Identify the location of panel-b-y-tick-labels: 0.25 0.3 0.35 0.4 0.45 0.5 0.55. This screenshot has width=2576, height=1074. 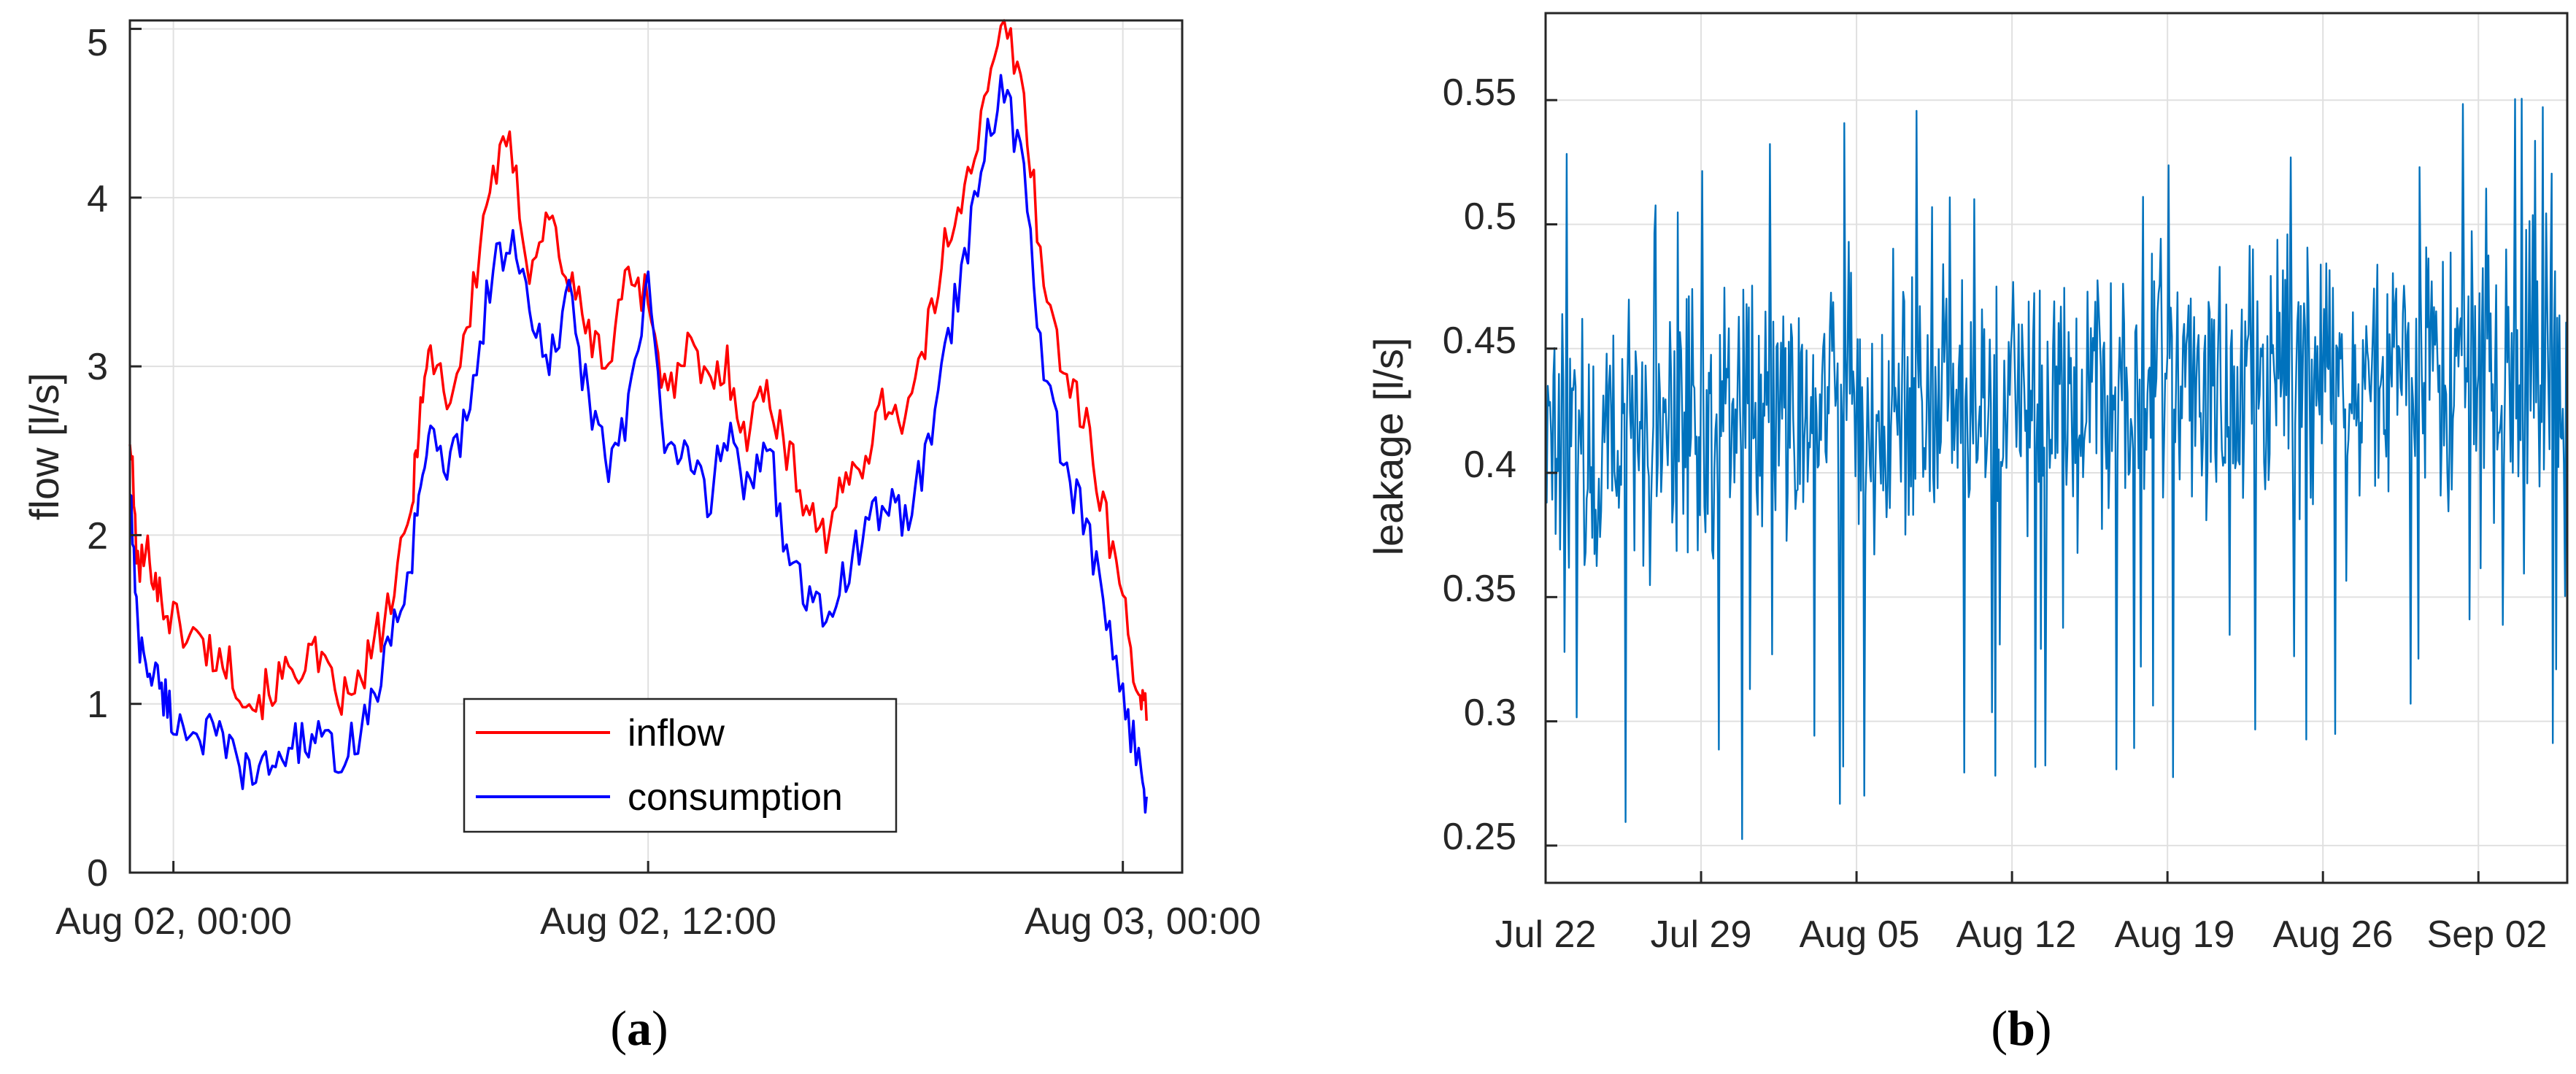
(1479, 465).